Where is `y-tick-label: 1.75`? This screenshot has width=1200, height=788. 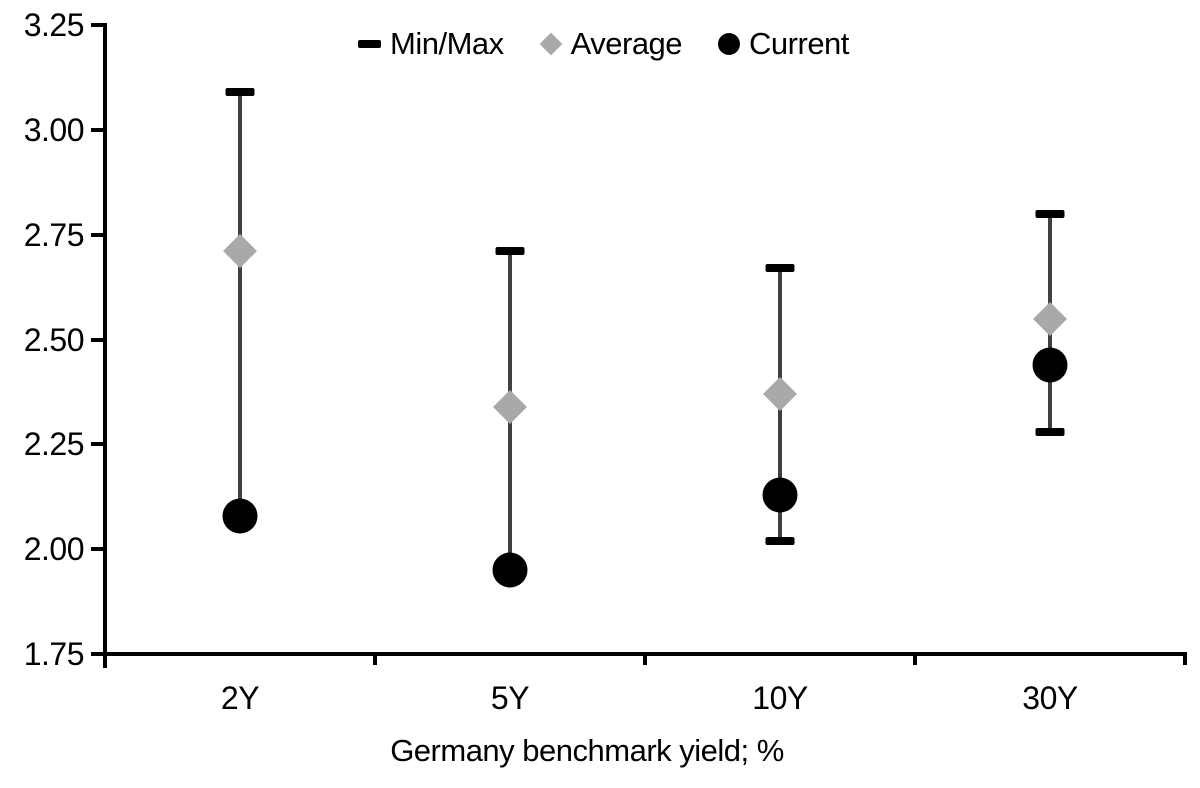
y-tick-label: 1.75 is located at coordinates (54, 654).